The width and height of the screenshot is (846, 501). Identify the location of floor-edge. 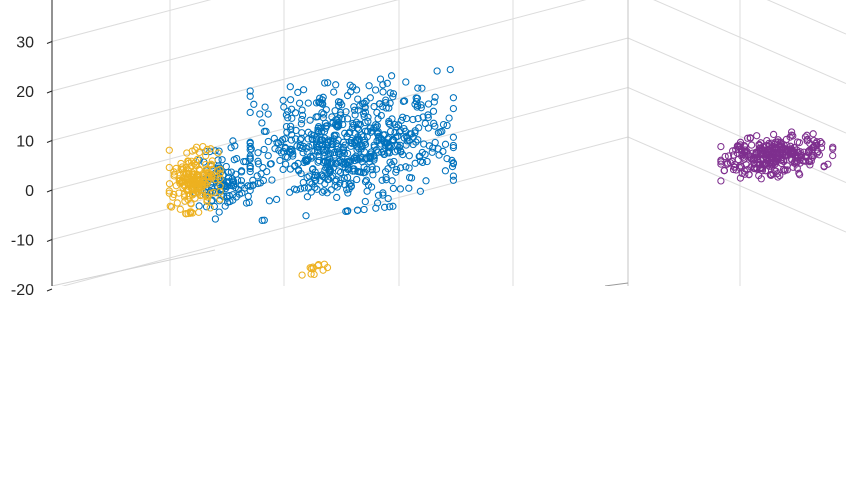
(616, 284).